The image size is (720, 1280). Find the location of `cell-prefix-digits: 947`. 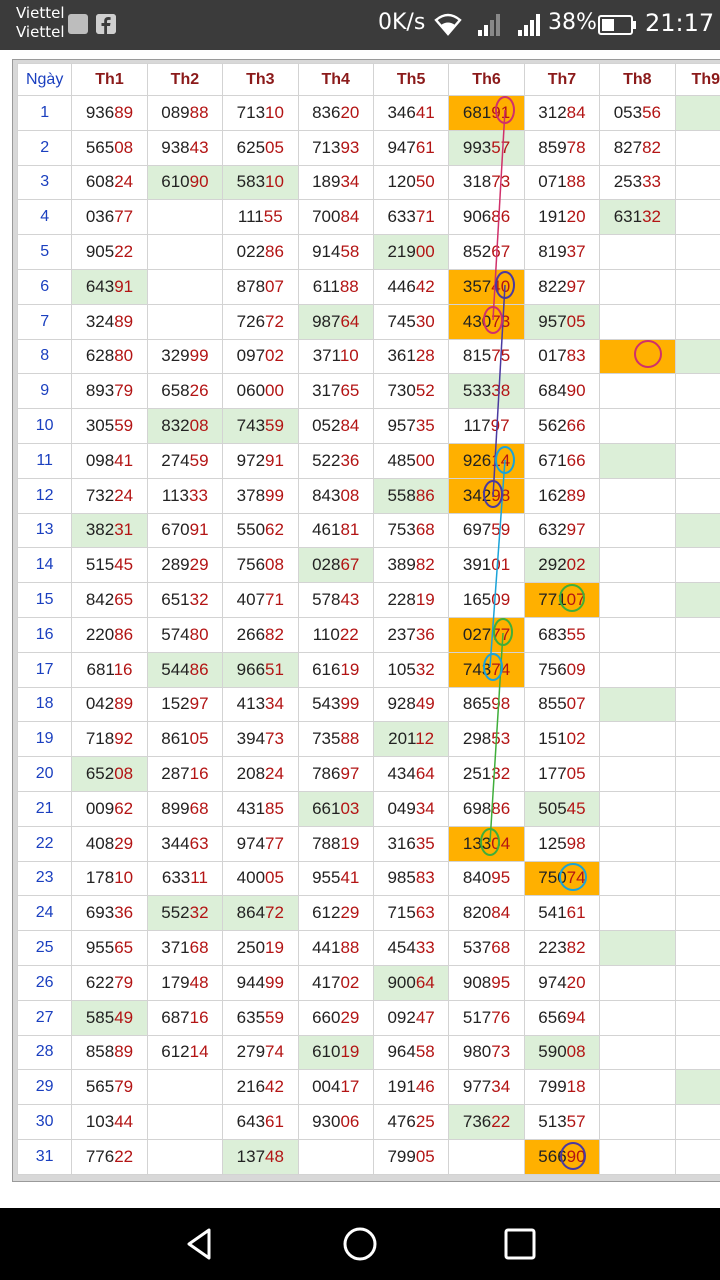

cell-prefix-digits: 947 is located at coordinates (401, 147).